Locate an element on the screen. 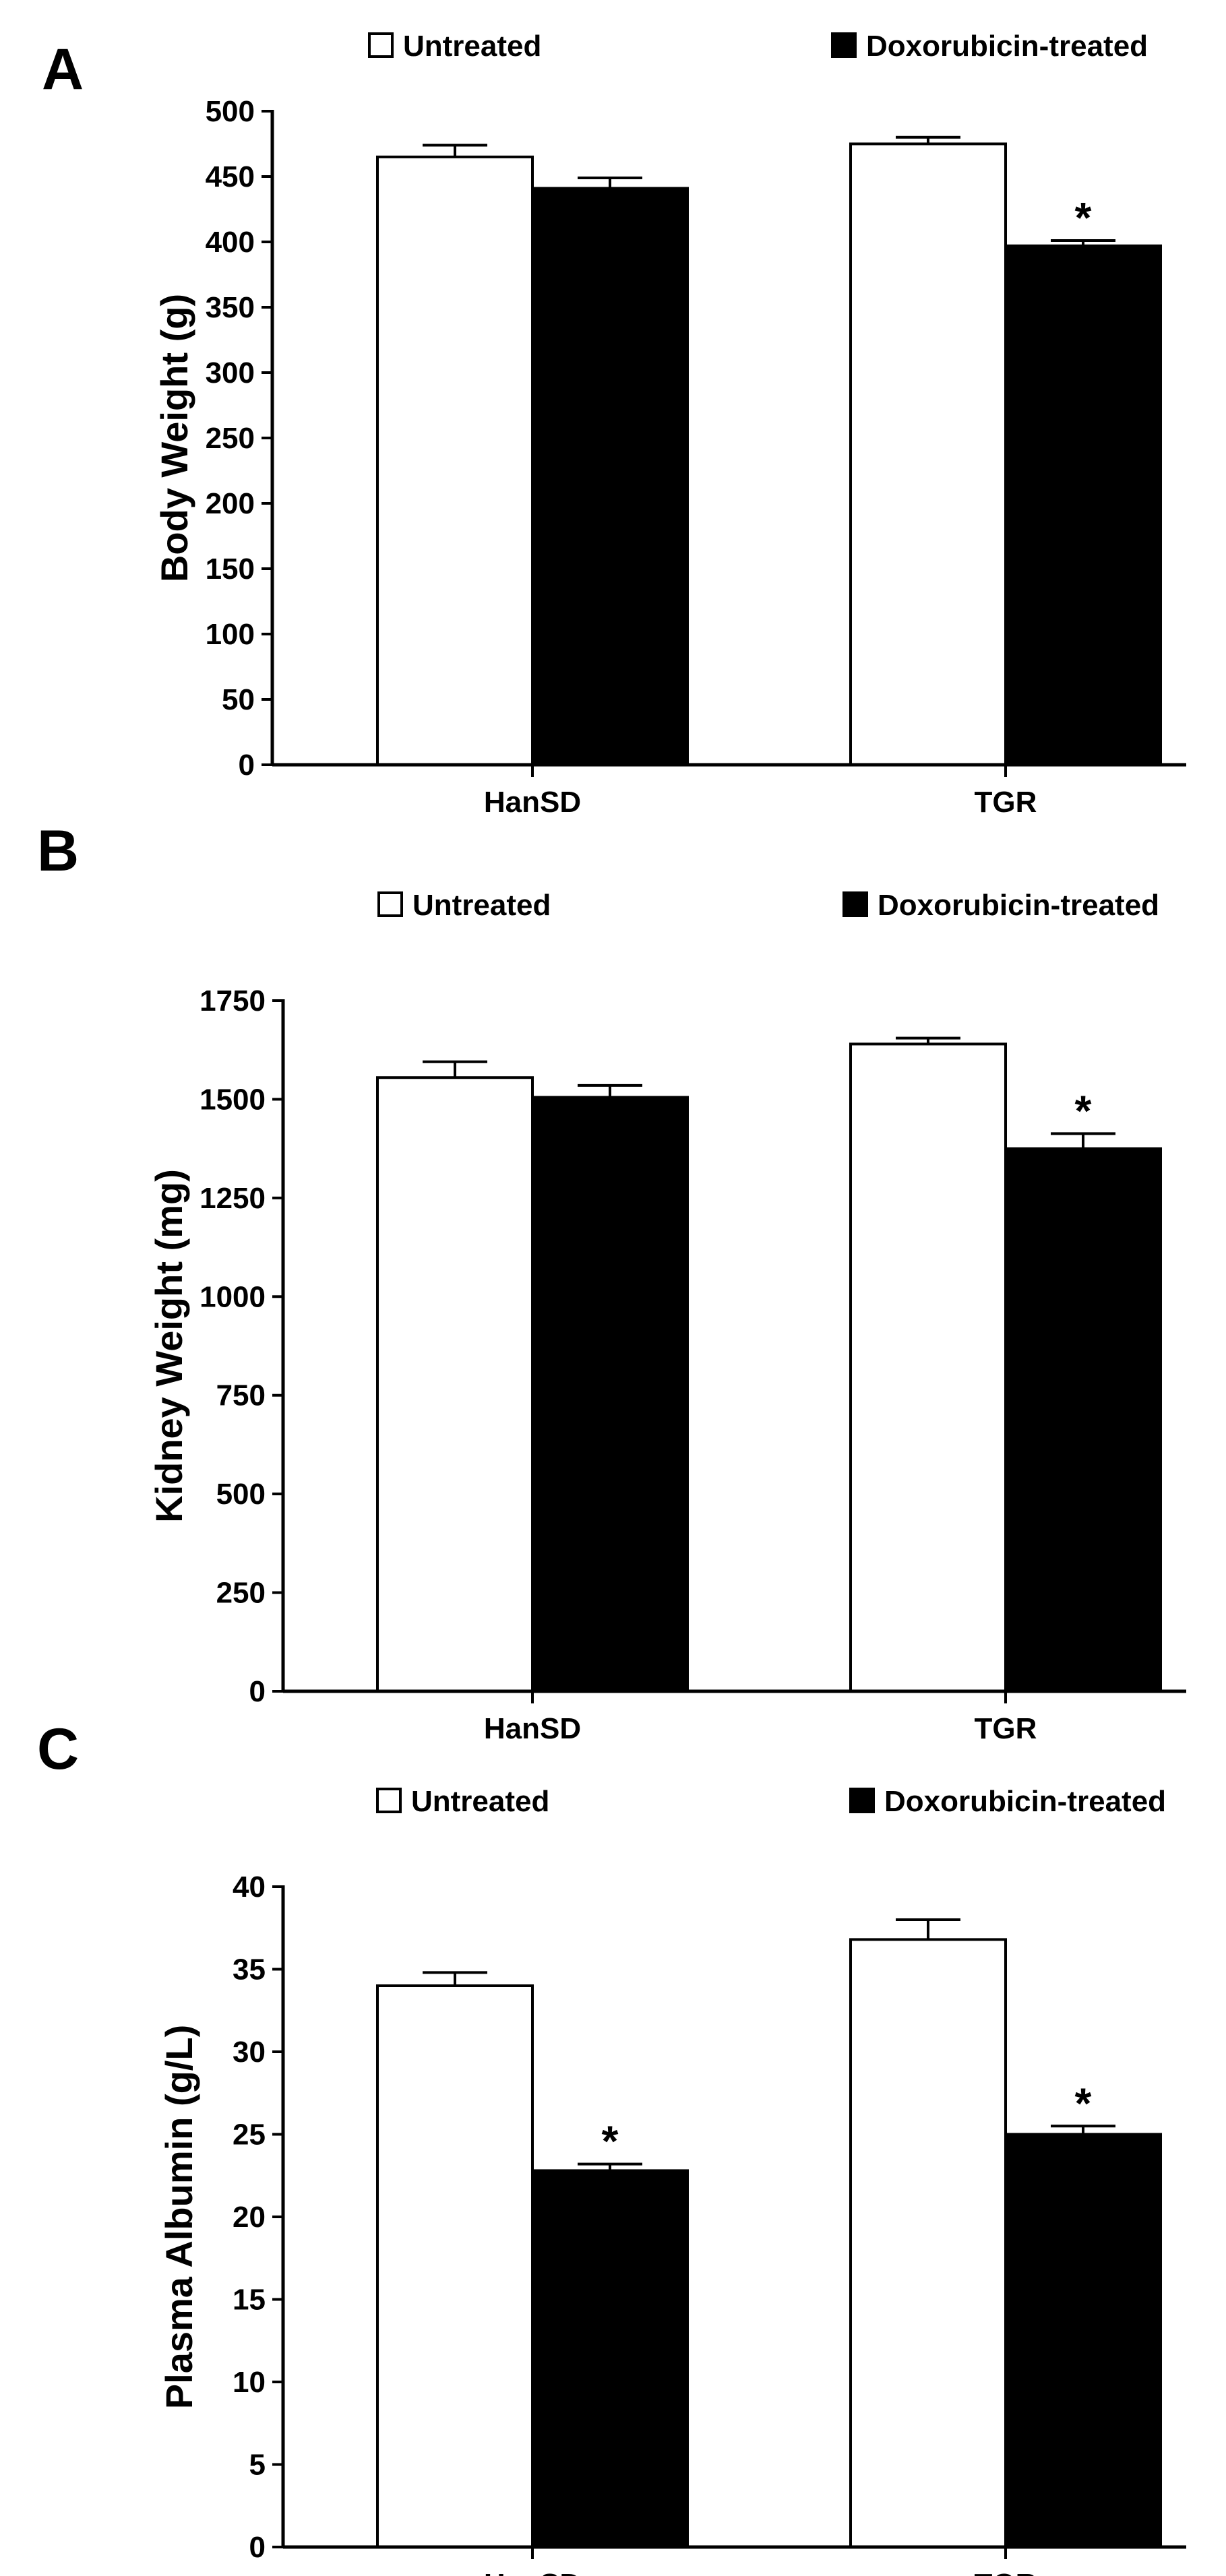  y-tick-label: 15 is located at coordinates (250, 2300).